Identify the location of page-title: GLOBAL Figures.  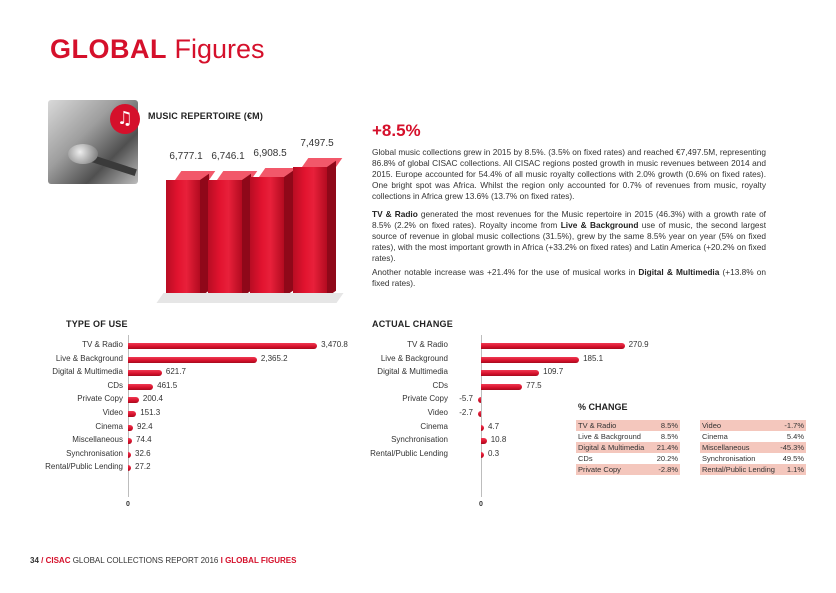
(157, 49).